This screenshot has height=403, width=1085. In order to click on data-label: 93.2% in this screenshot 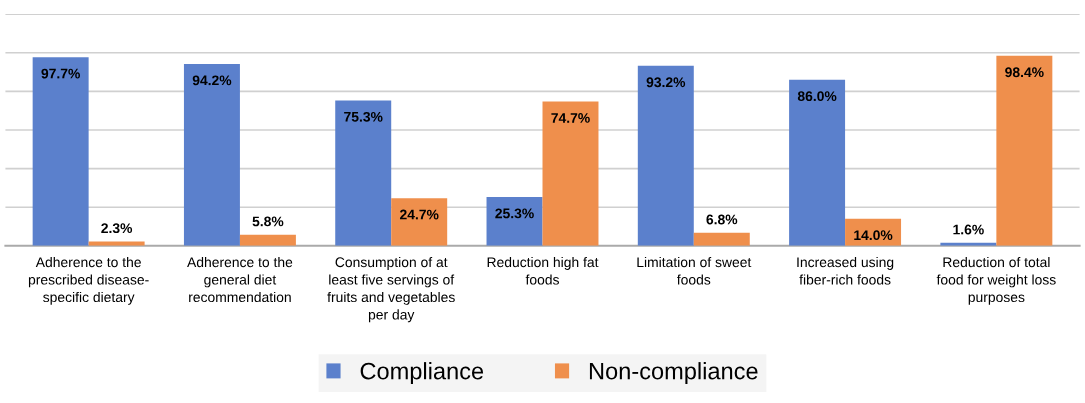, I will do `click(666, 82)`.